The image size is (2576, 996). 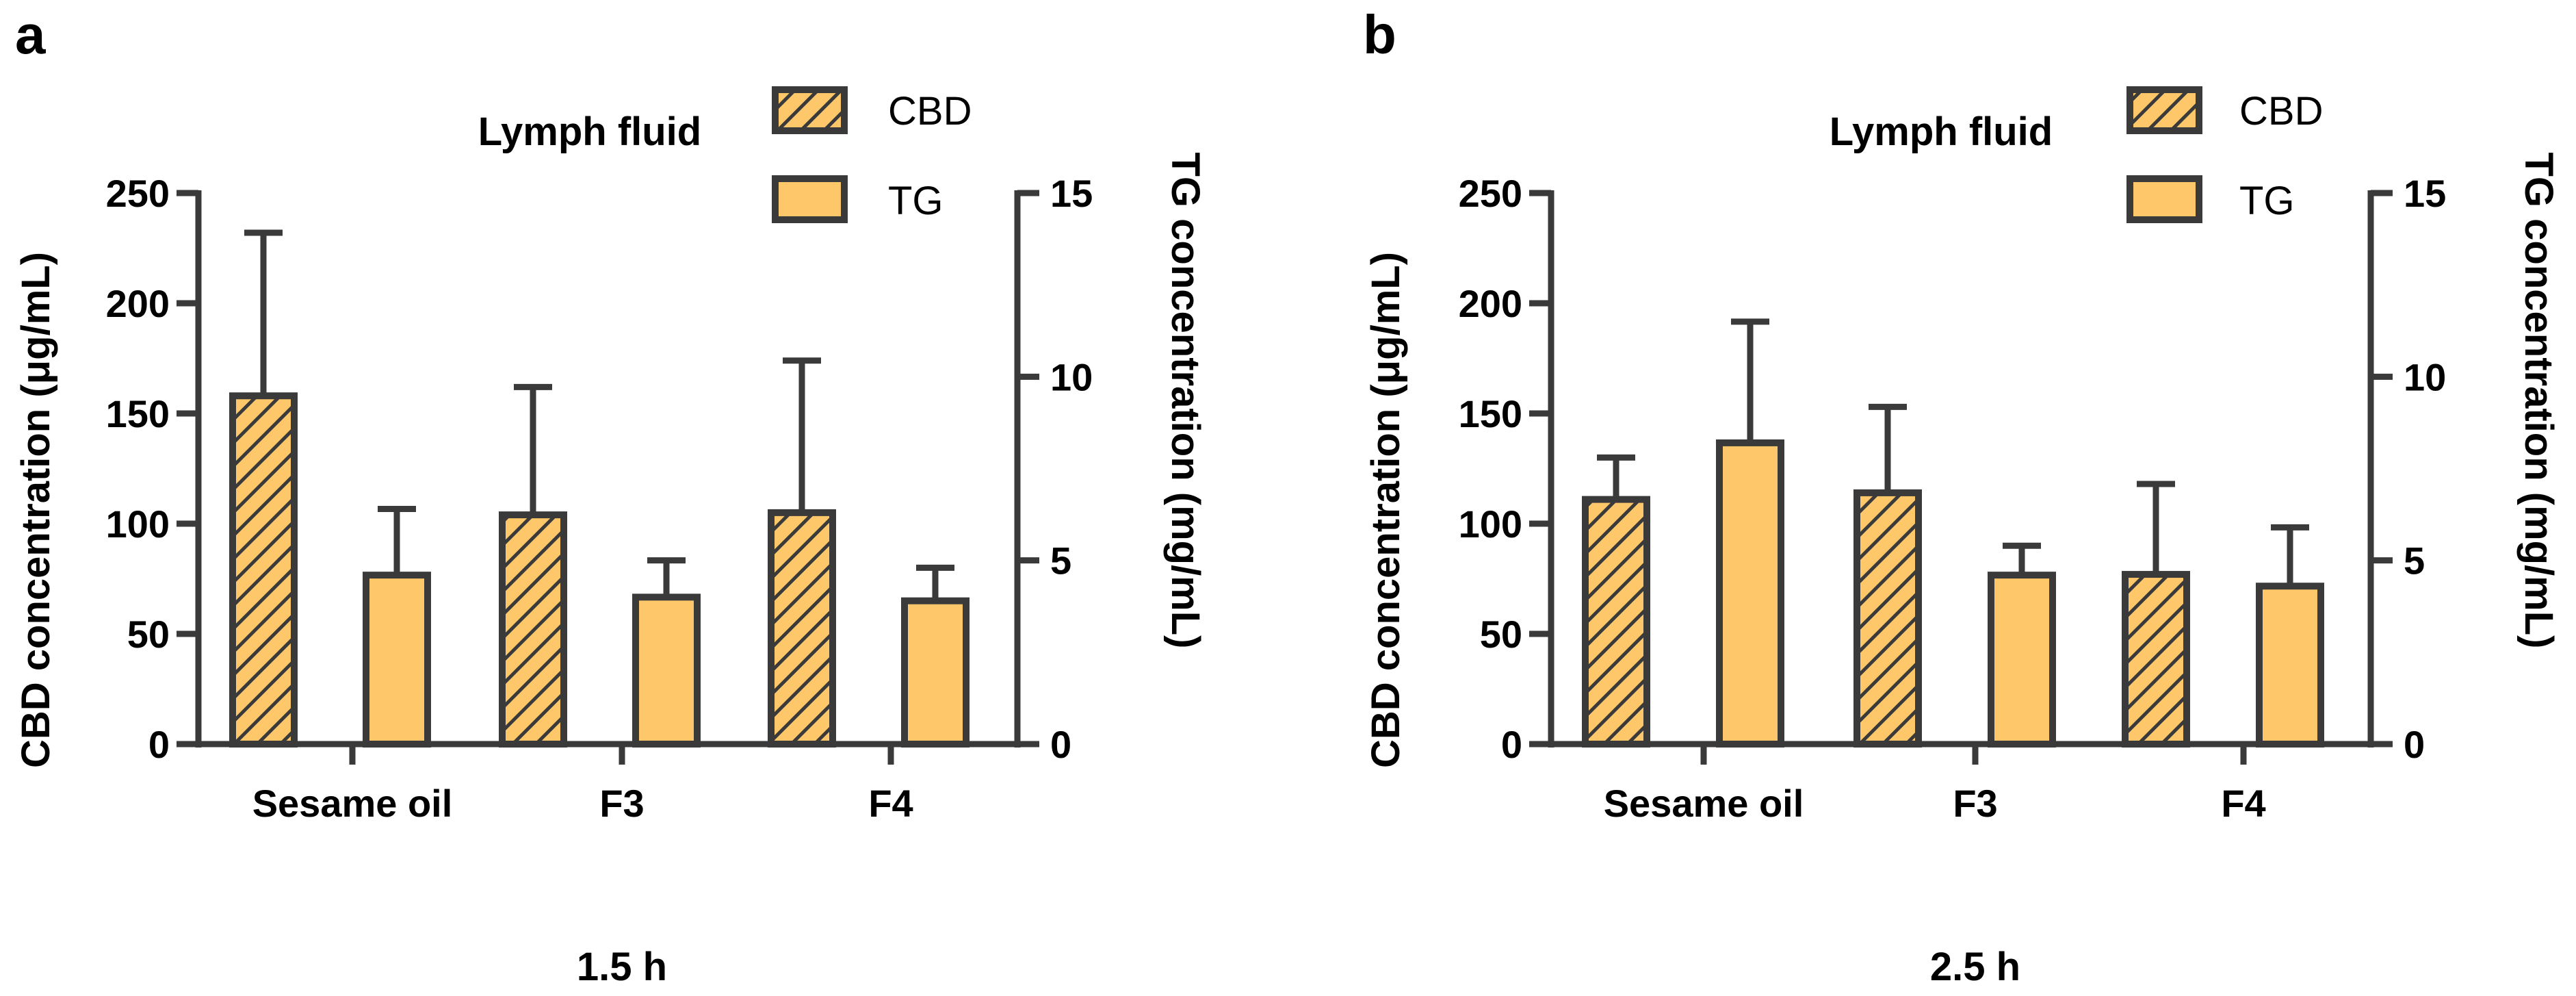 What do you see at coordinates (30, 34) in the screenshot?
I see `panel-label: a` at bounding box center [30, 34].